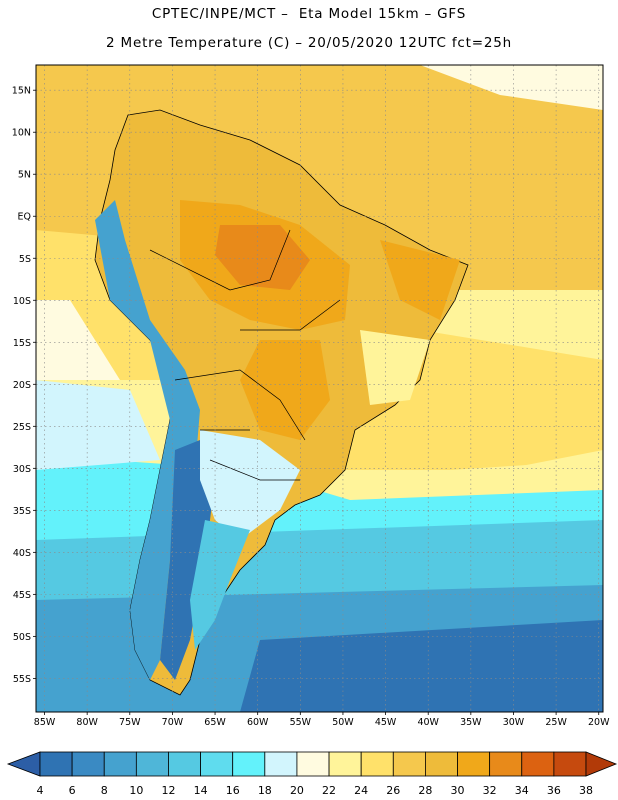  Describe the element at coordinates (428, 722) in the screenshot. I see `lon-tick-label: 40W` at that location.